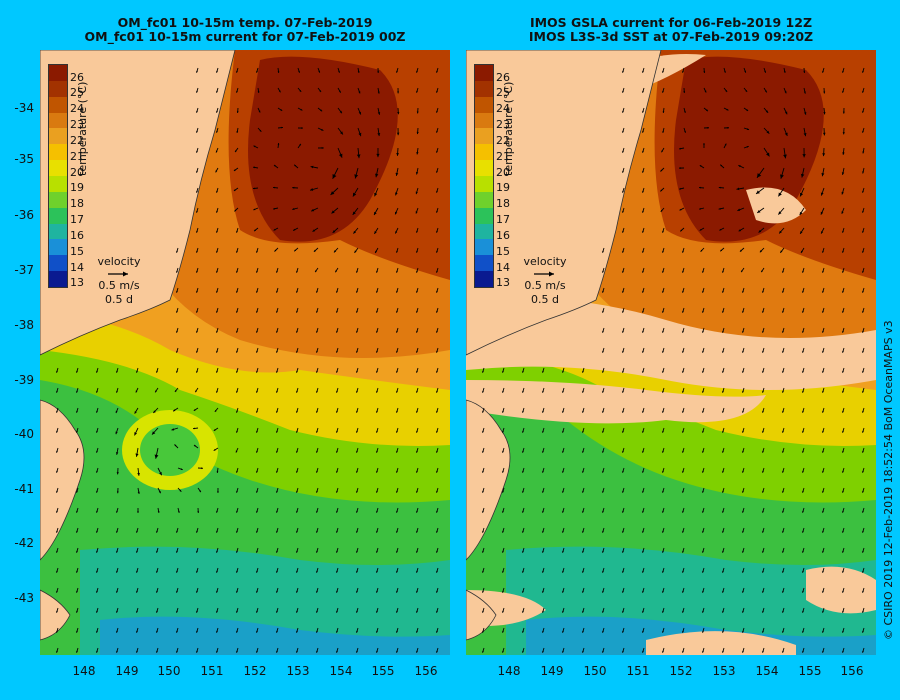 The height and width of the screenshot is (700, 900). Describe the element at coordinates (24, 434) in the screenshot. I see `lat-label: -40` at that location.